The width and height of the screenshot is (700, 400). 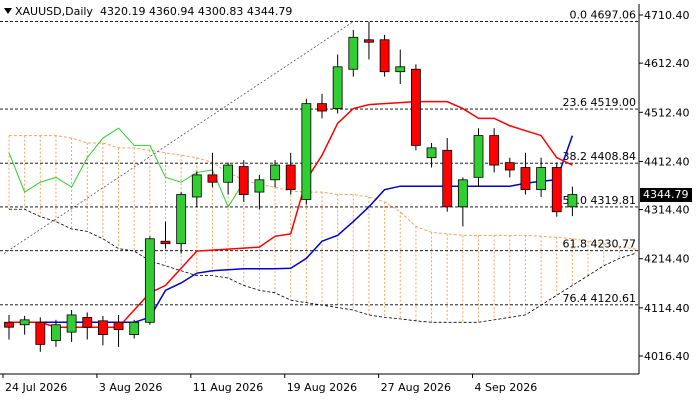 I want to click on time-tick-label: 11 Aug 2026, so click(x=228, y=387).